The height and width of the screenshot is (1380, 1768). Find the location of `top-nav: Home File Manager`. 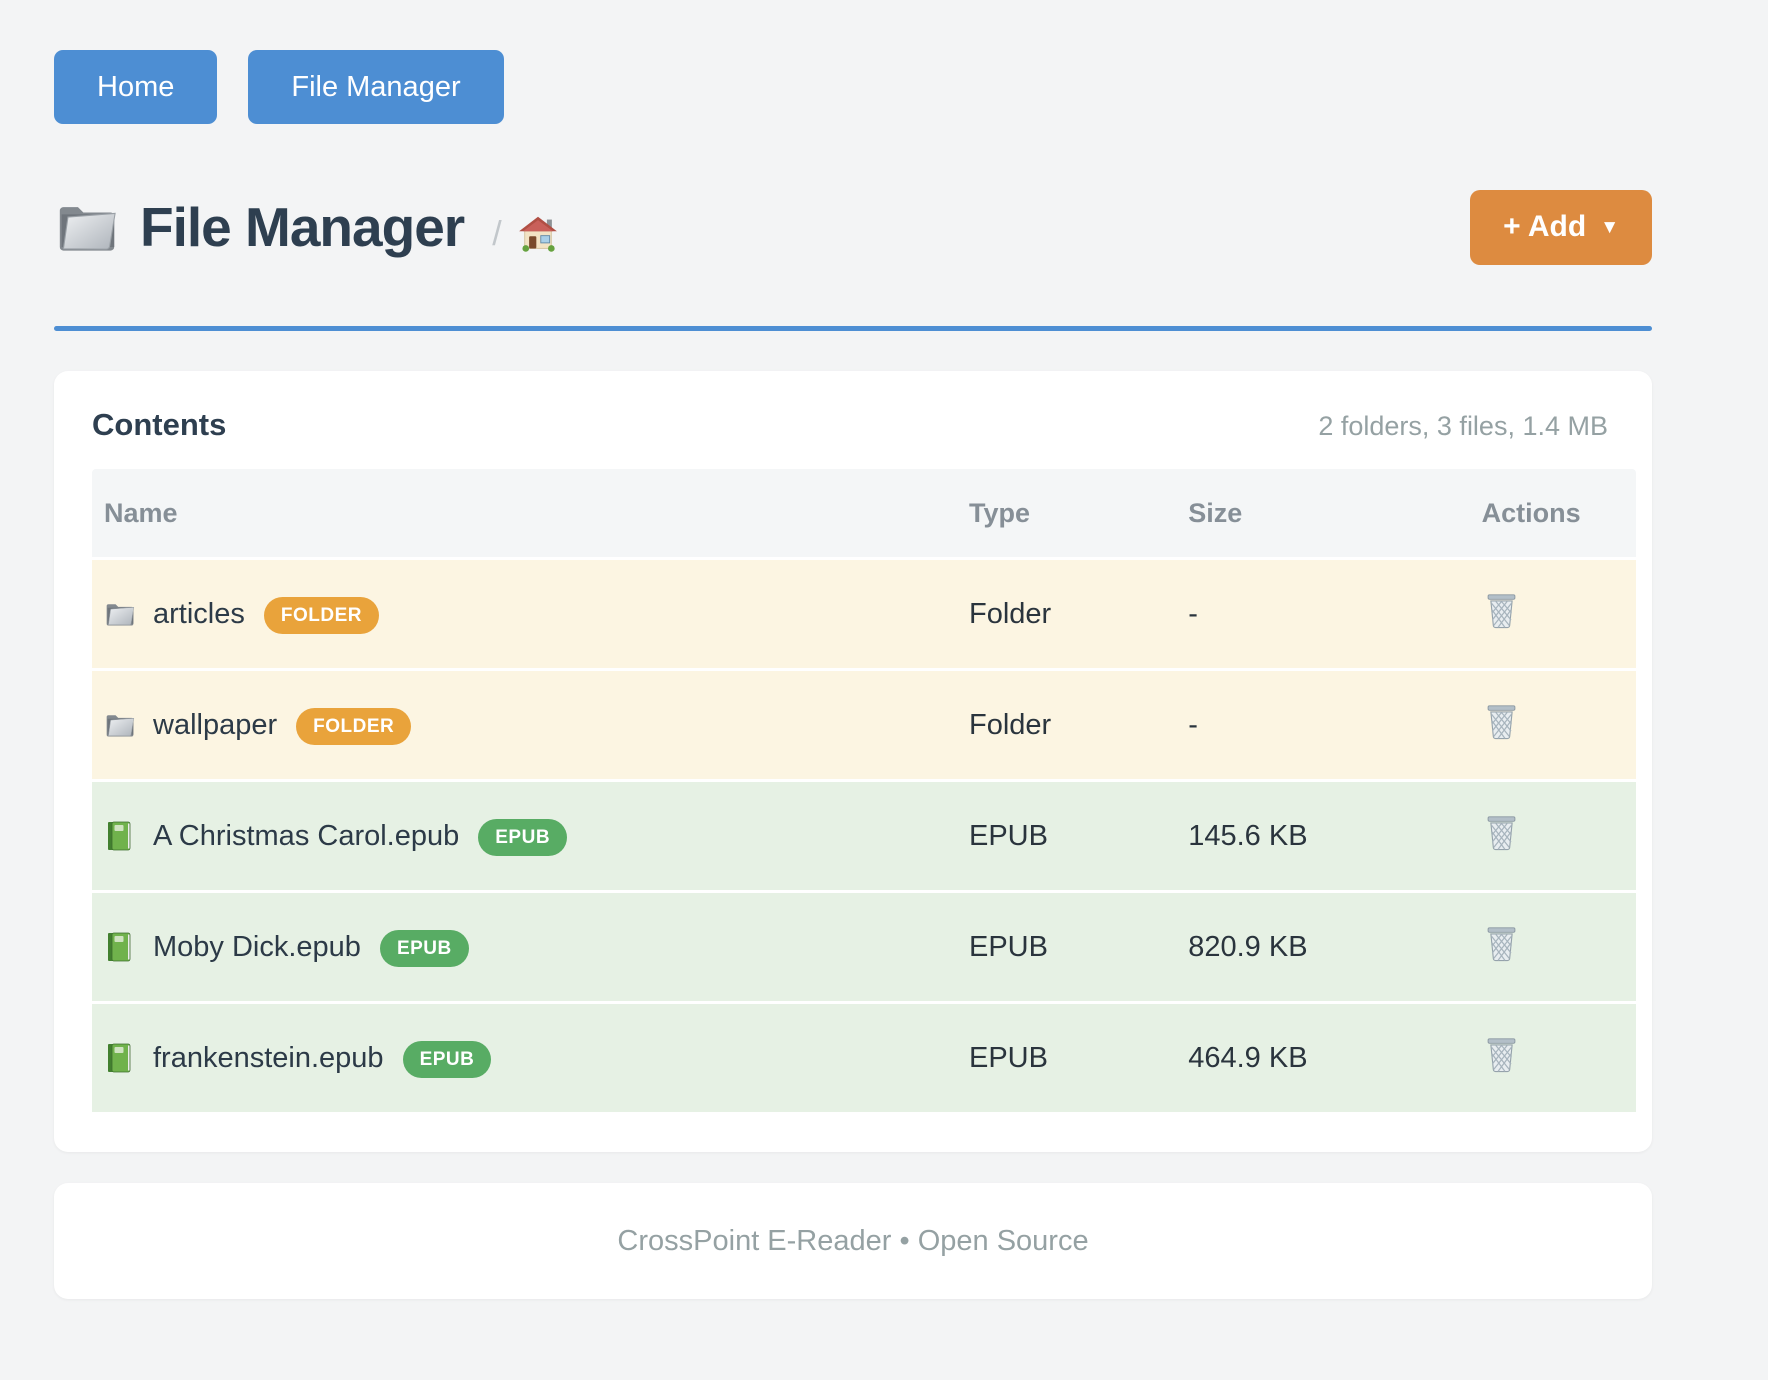

top-nav: Home File Manager is located at coordinates (853, 87).